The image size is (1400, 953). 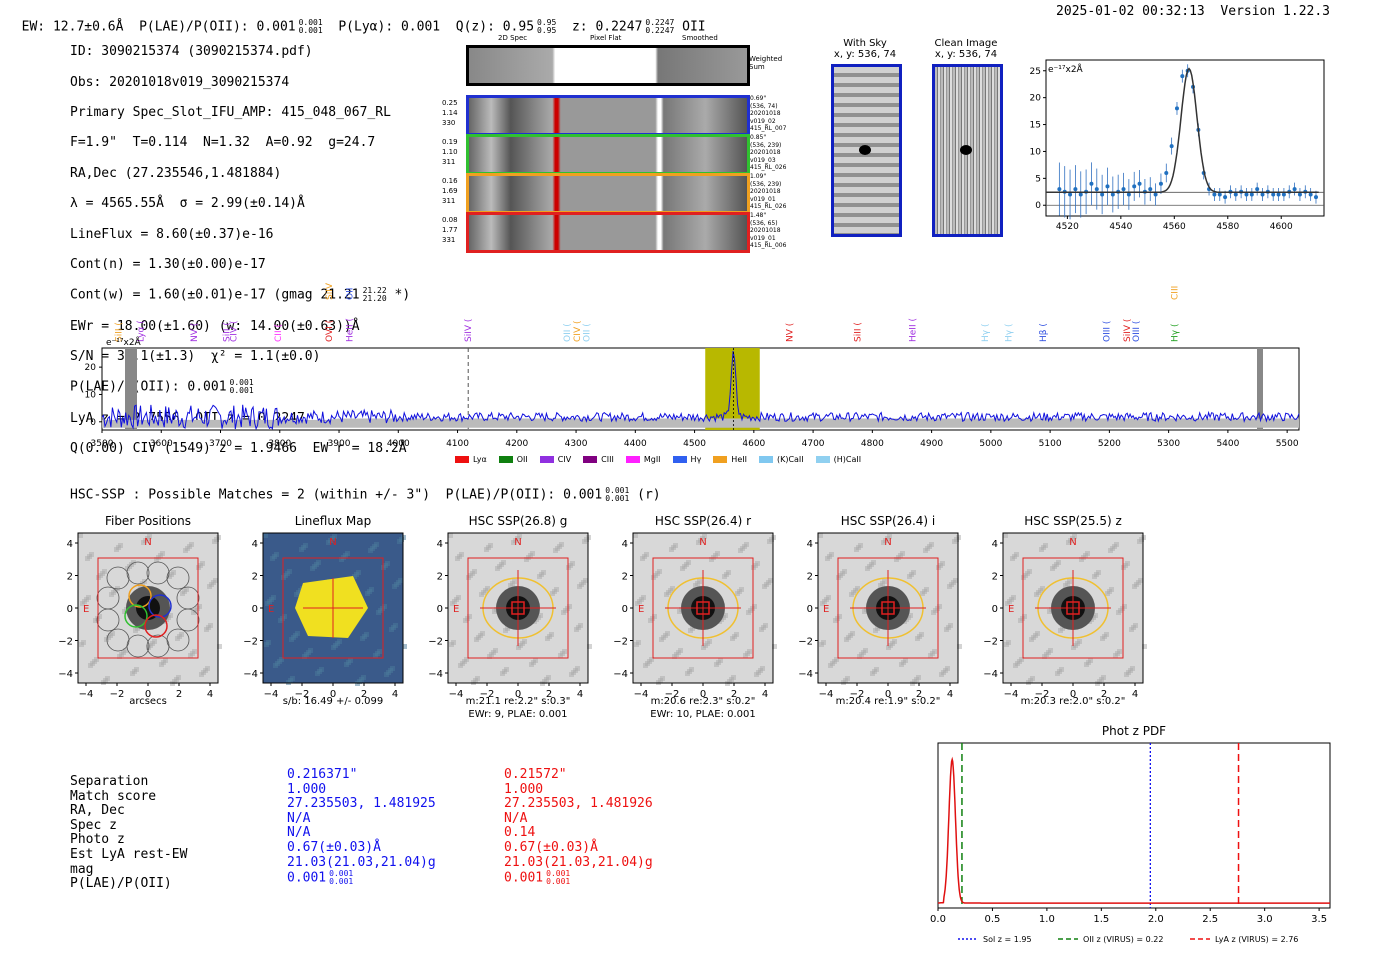 I want to click on full-y-tick-label: 0, so click(x=93, y=423).